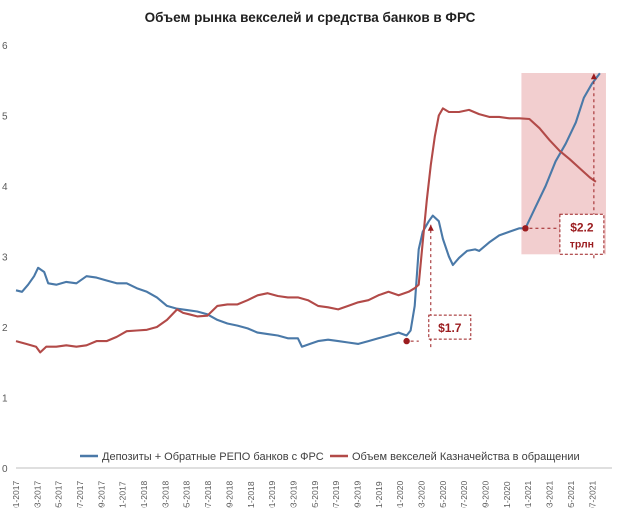 This screenshot has width=620, height=508. I want to click on x-tick-label: 01-2020, so click(400, 494).